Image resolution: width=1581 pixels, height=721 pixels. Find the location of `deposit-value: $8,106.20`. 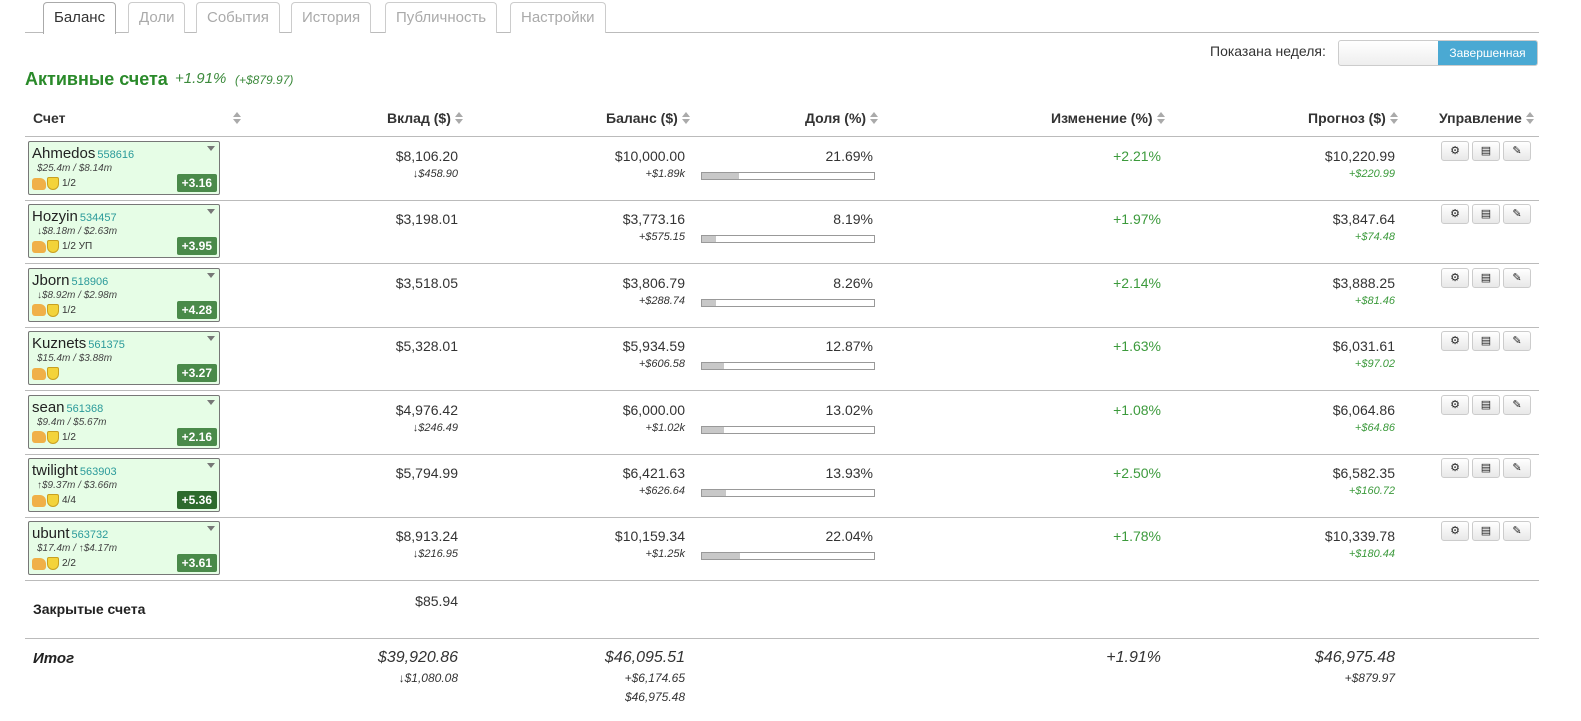

deposit-value: $8,106.20 is located at coordinates (426, 156).